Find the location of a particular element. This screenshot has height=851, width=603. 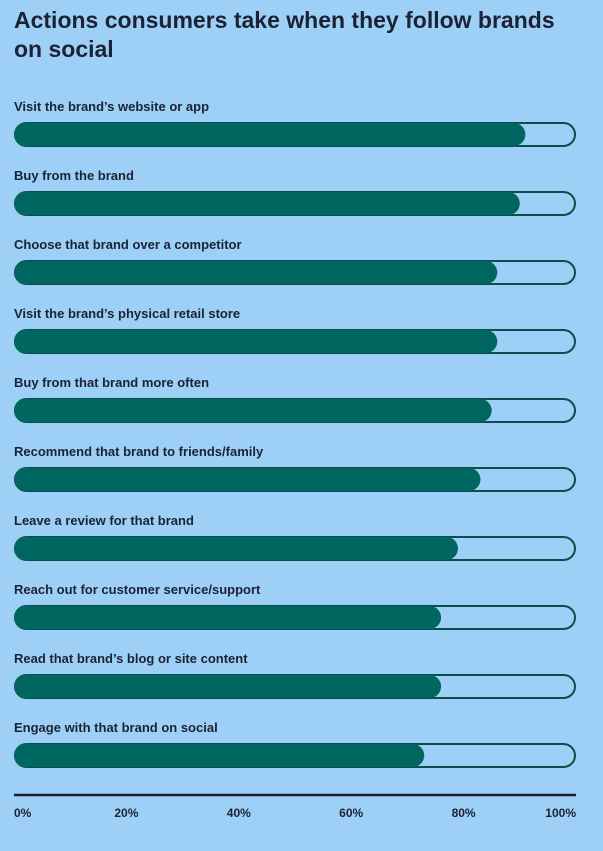

x-tick-label: 60% is located at coordinates (351, 813).